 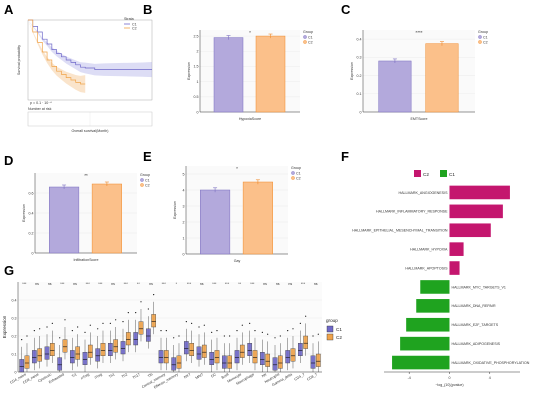 I want to click on f-x-axis-label: −log_{10}(pvalue), so click(x=449, y=385).